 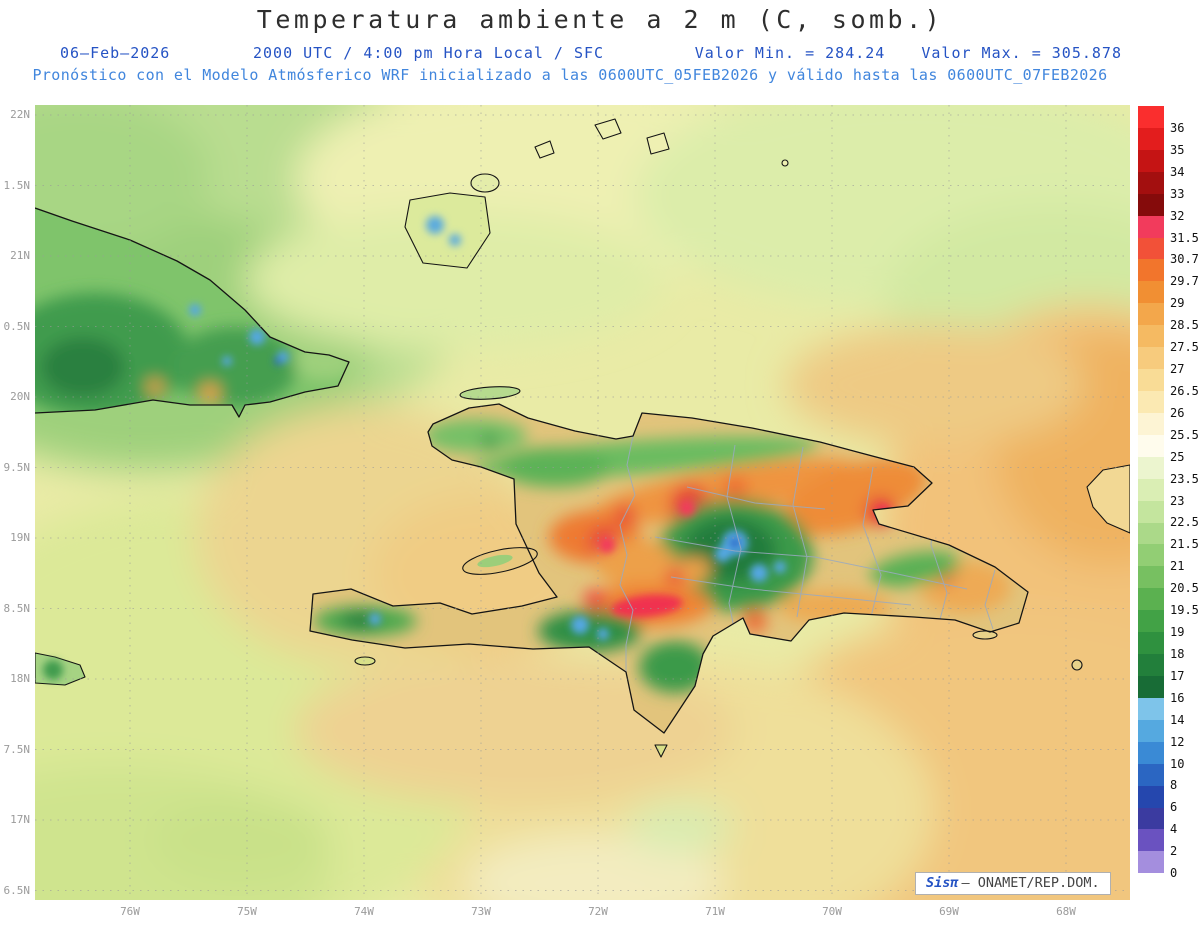 I want to click on lat-tick-label: 21N, so click(x=20, y=255).